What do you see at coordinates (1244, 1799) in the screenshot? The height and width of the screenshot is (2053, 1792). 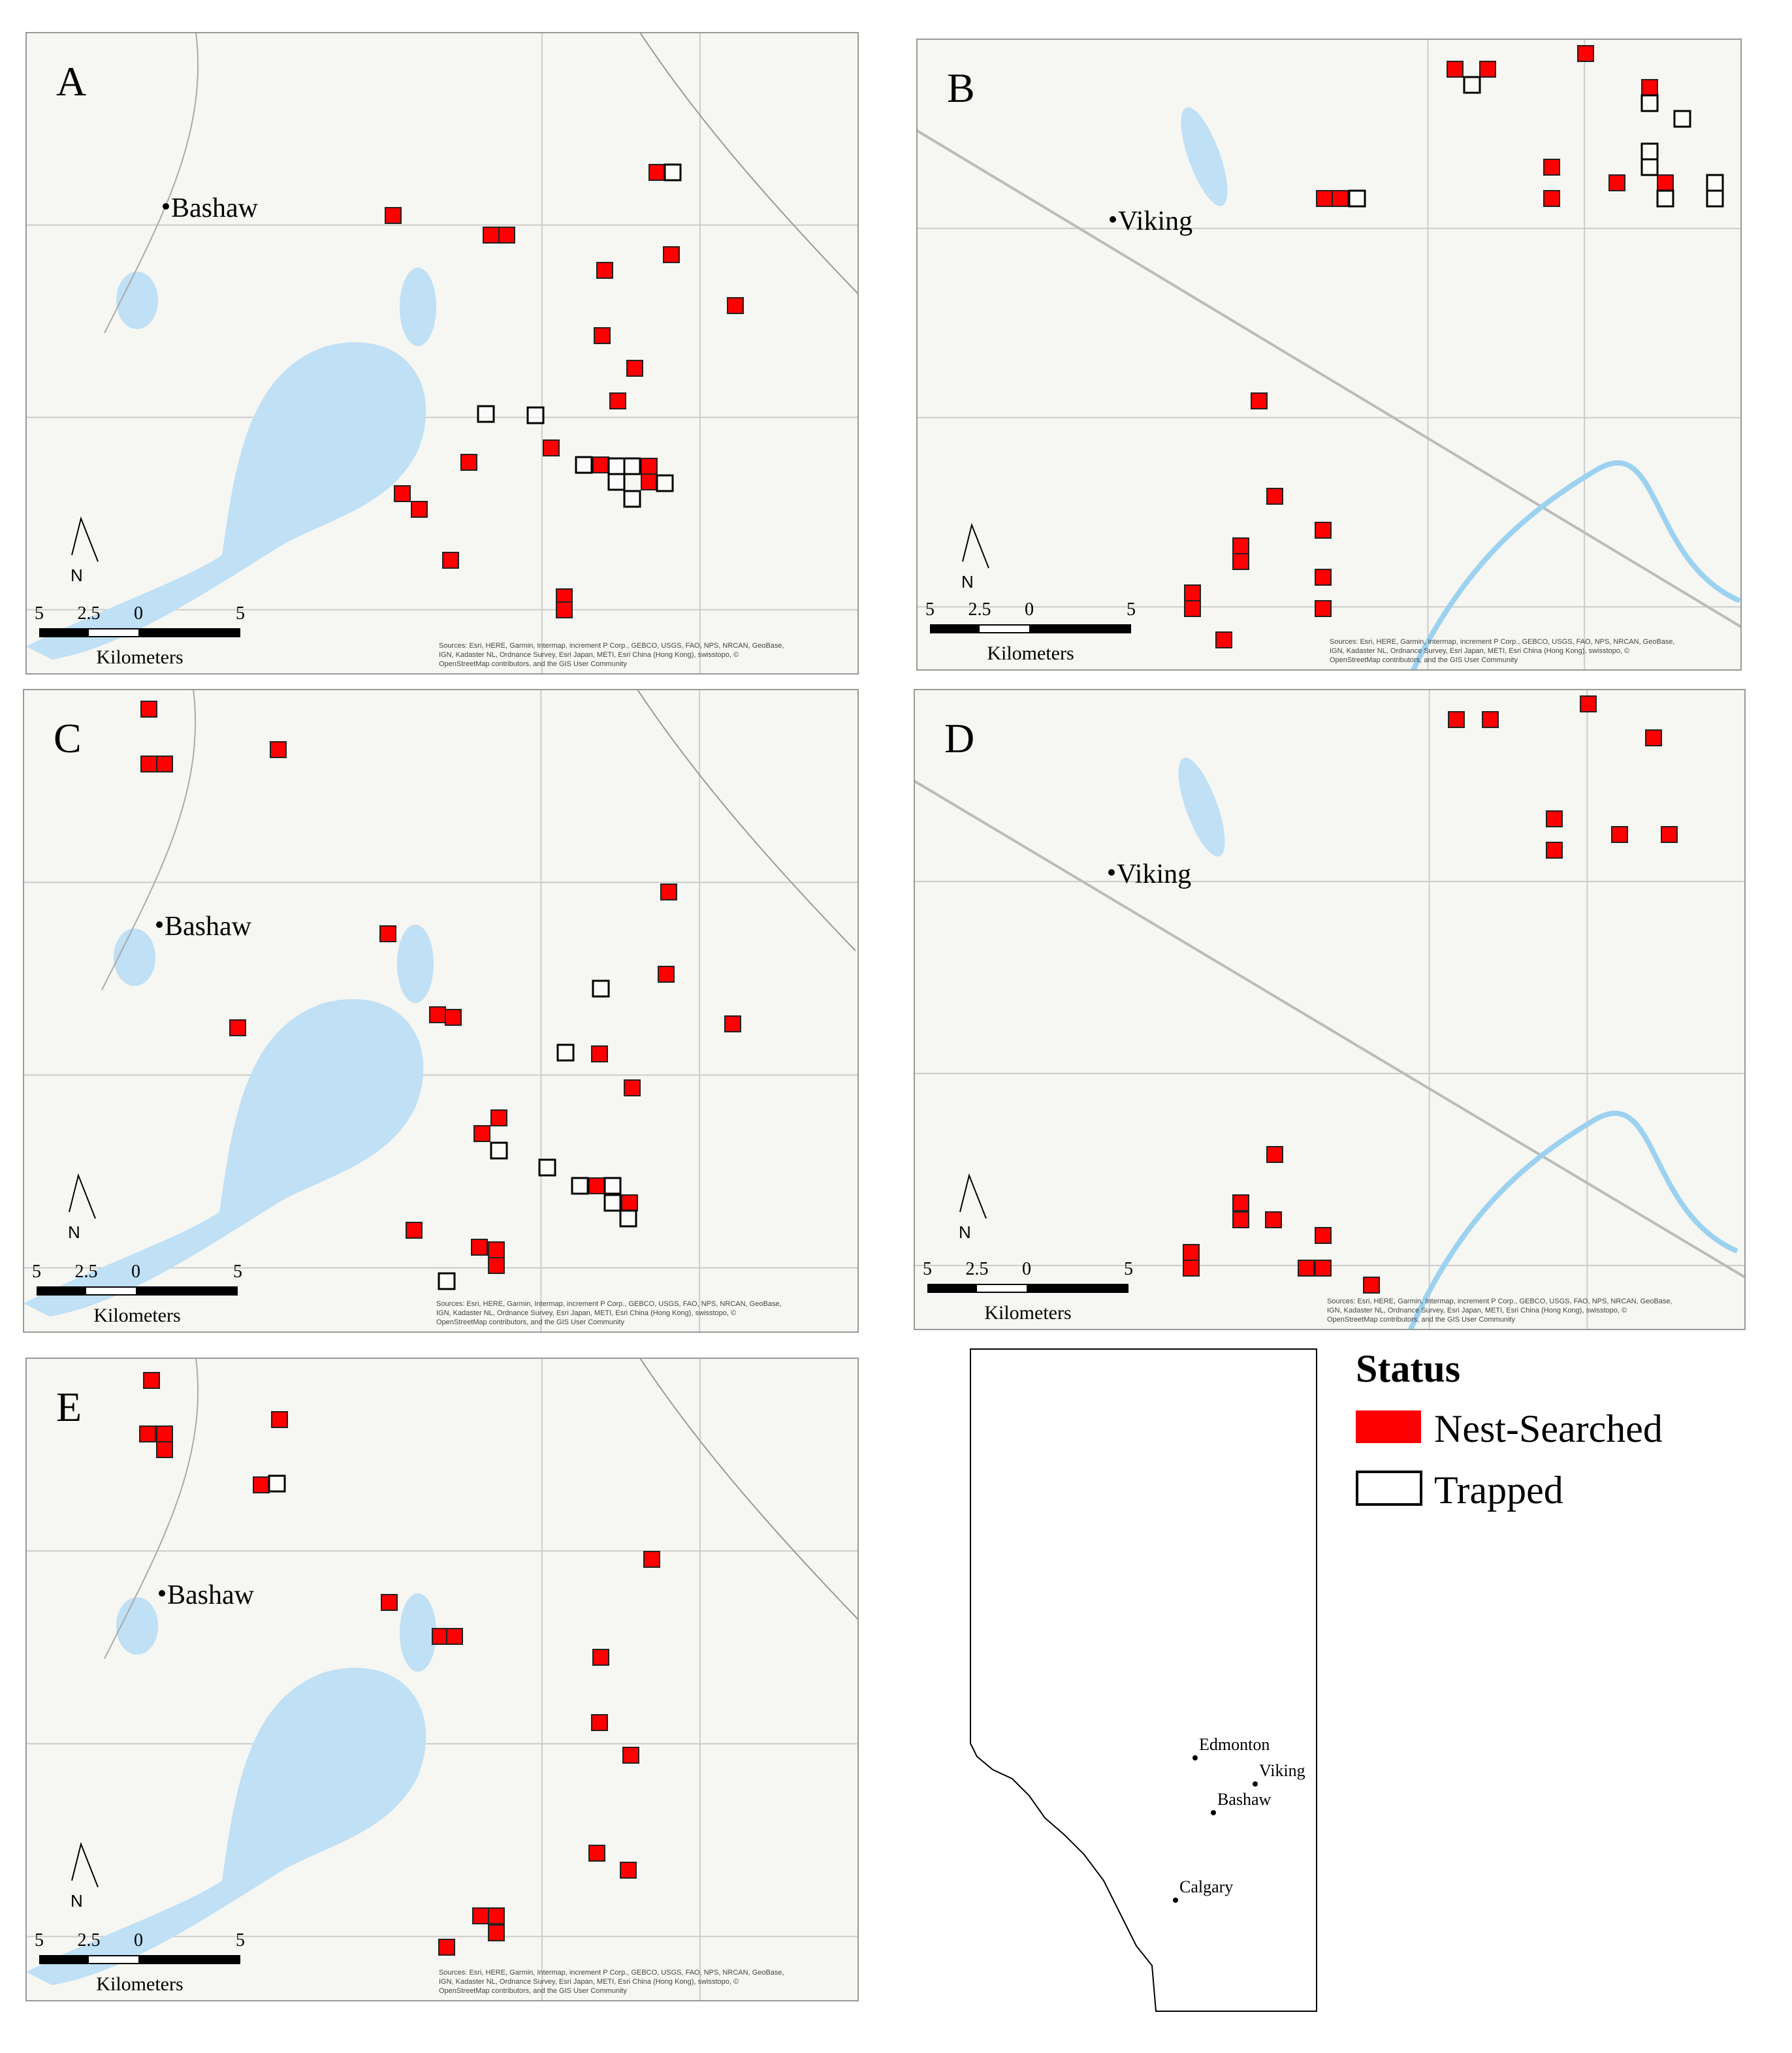 I see `city-label: Bashaw` at bounding box center [1244, 1799].